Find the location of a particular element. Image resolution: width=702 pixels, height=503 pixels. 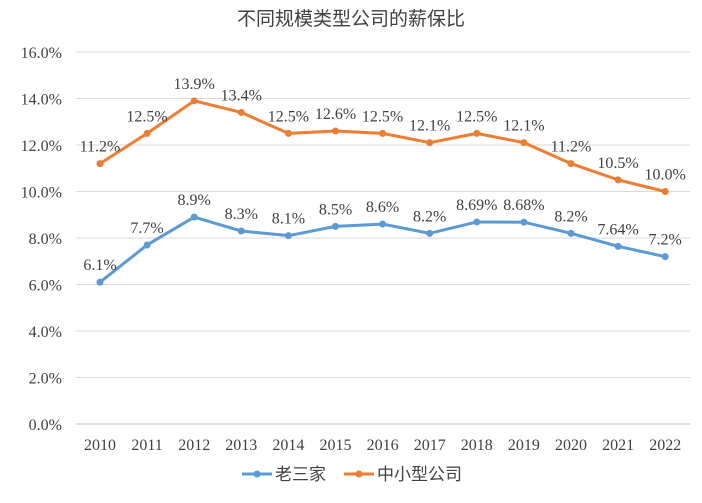

x-tick-label: 2016 is located at coordinates (383, 445).